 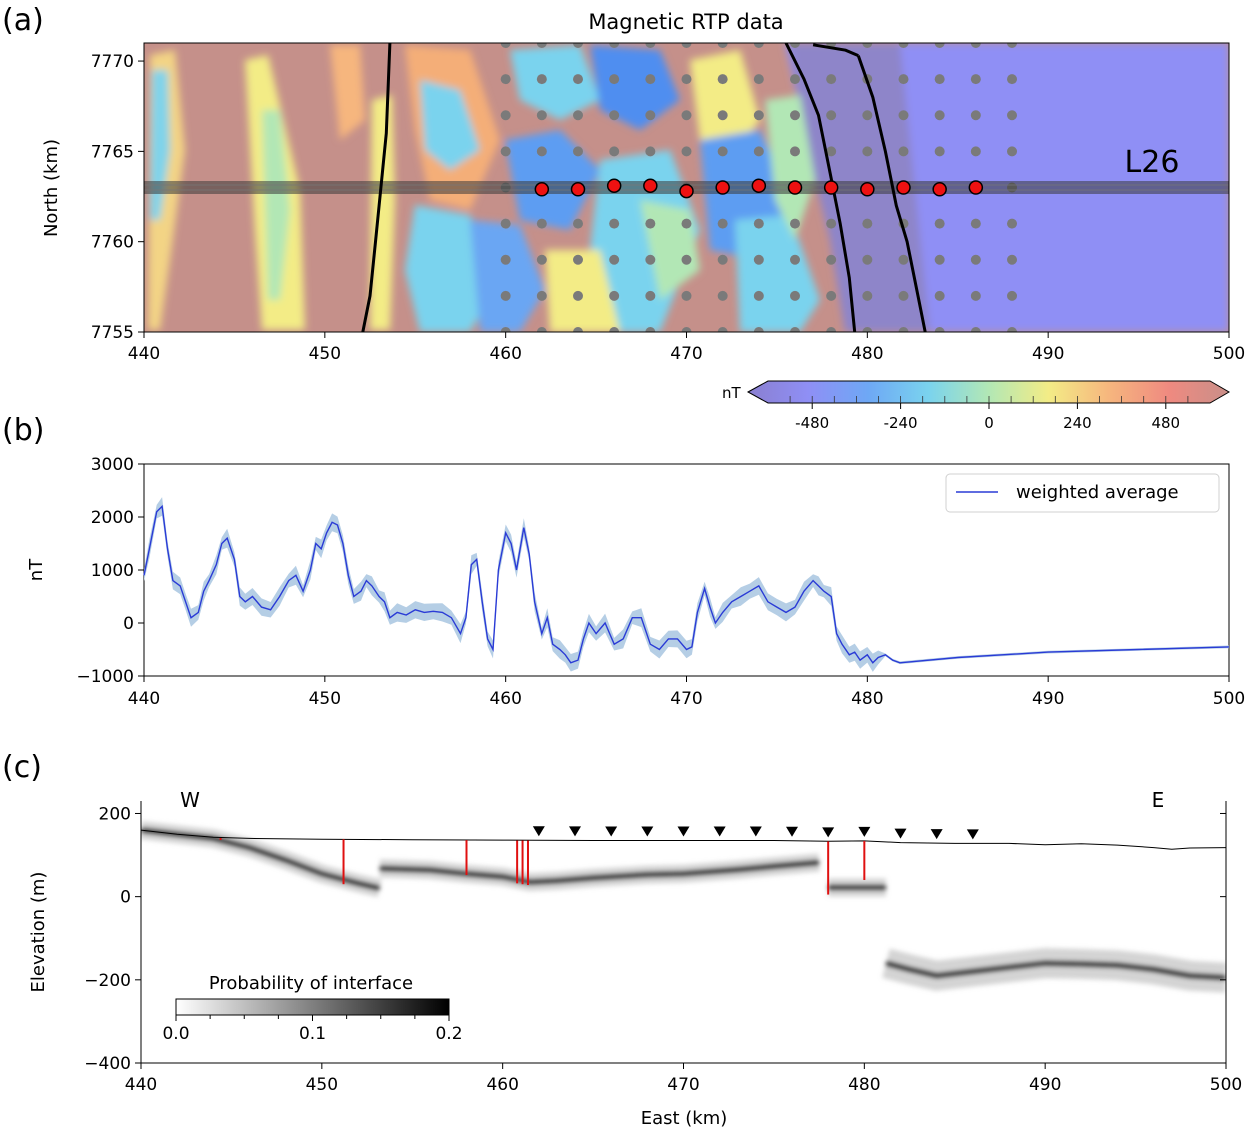 What do you see at coordinates (23, 430) in the screenshot?
I see `panel-label-b: (b)` at bounding box center [23, 430].